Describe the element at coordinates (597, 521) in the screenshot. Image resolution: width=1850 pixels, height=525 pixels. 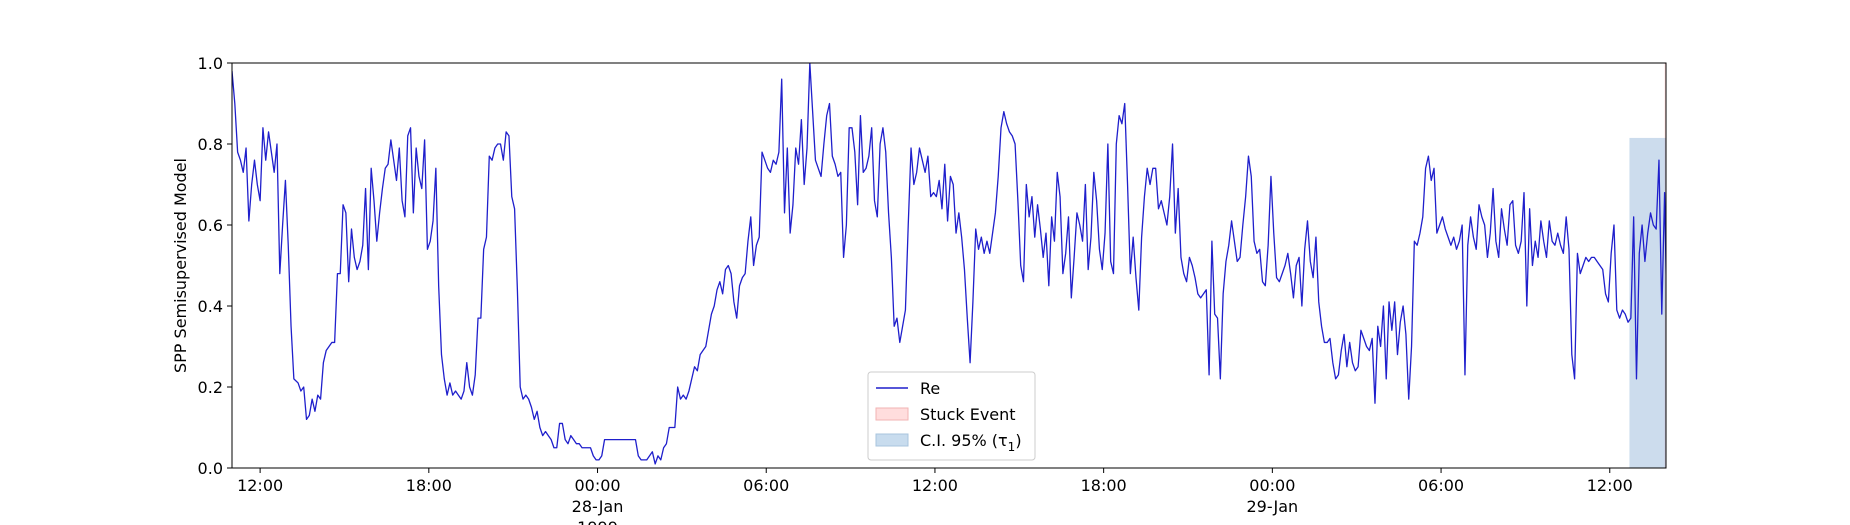
I see `x-tick-label: 1999` at that location.